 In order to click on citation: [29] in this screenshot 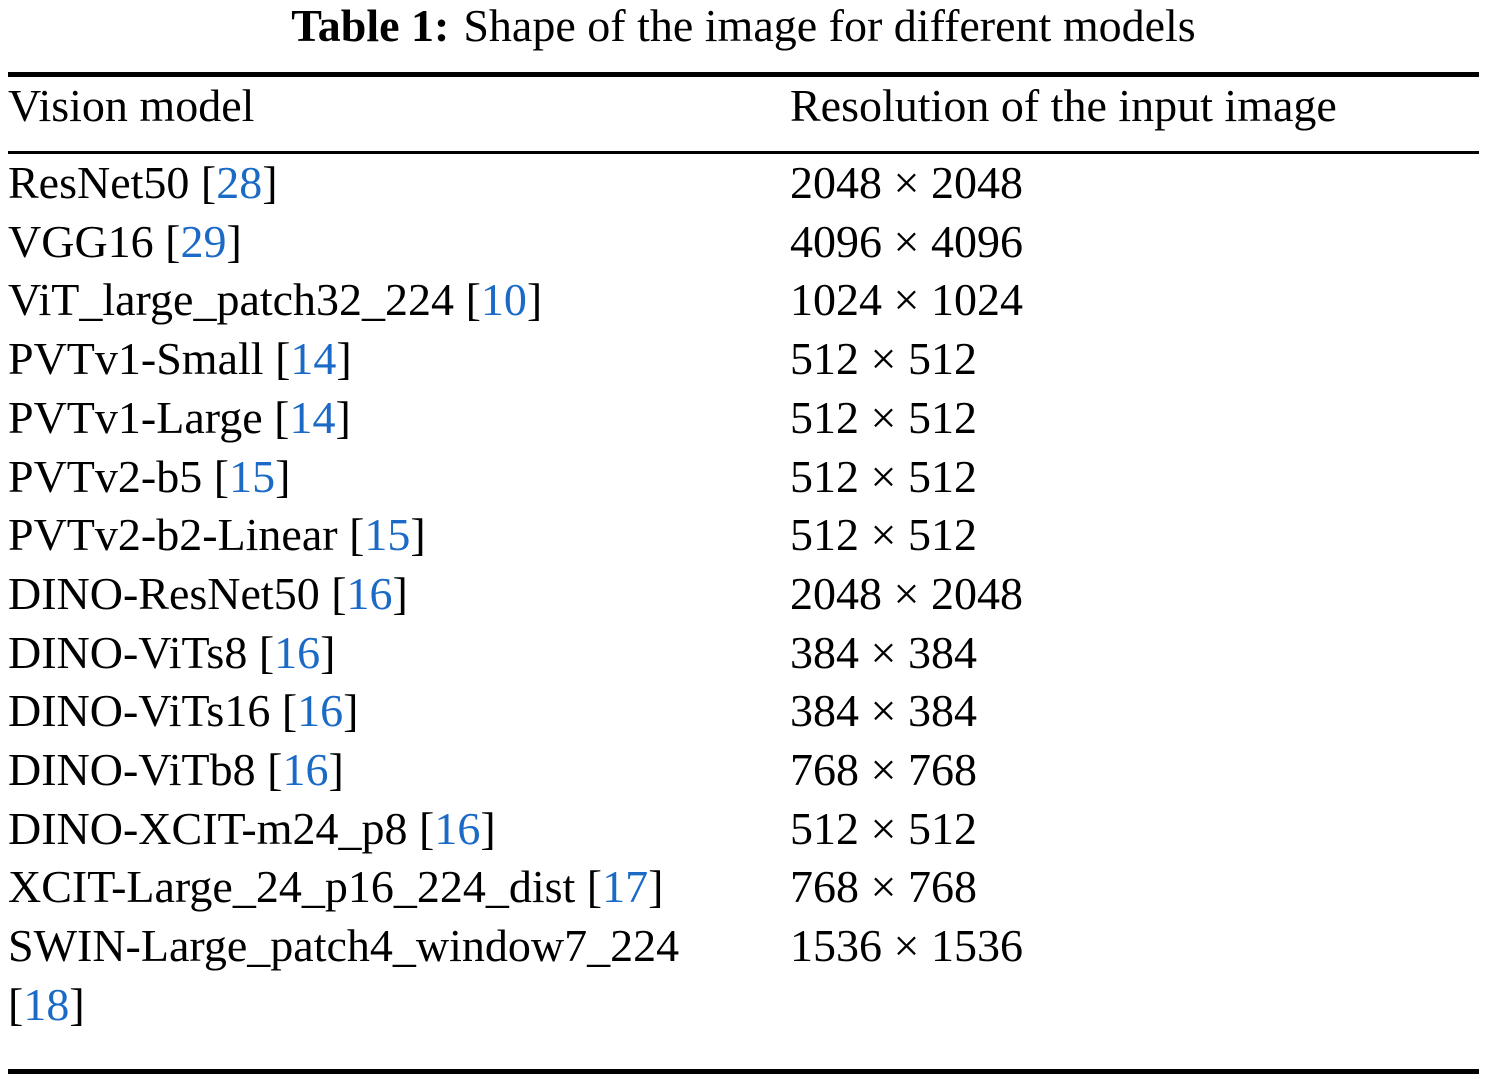, I will do `click(203, 241)`.